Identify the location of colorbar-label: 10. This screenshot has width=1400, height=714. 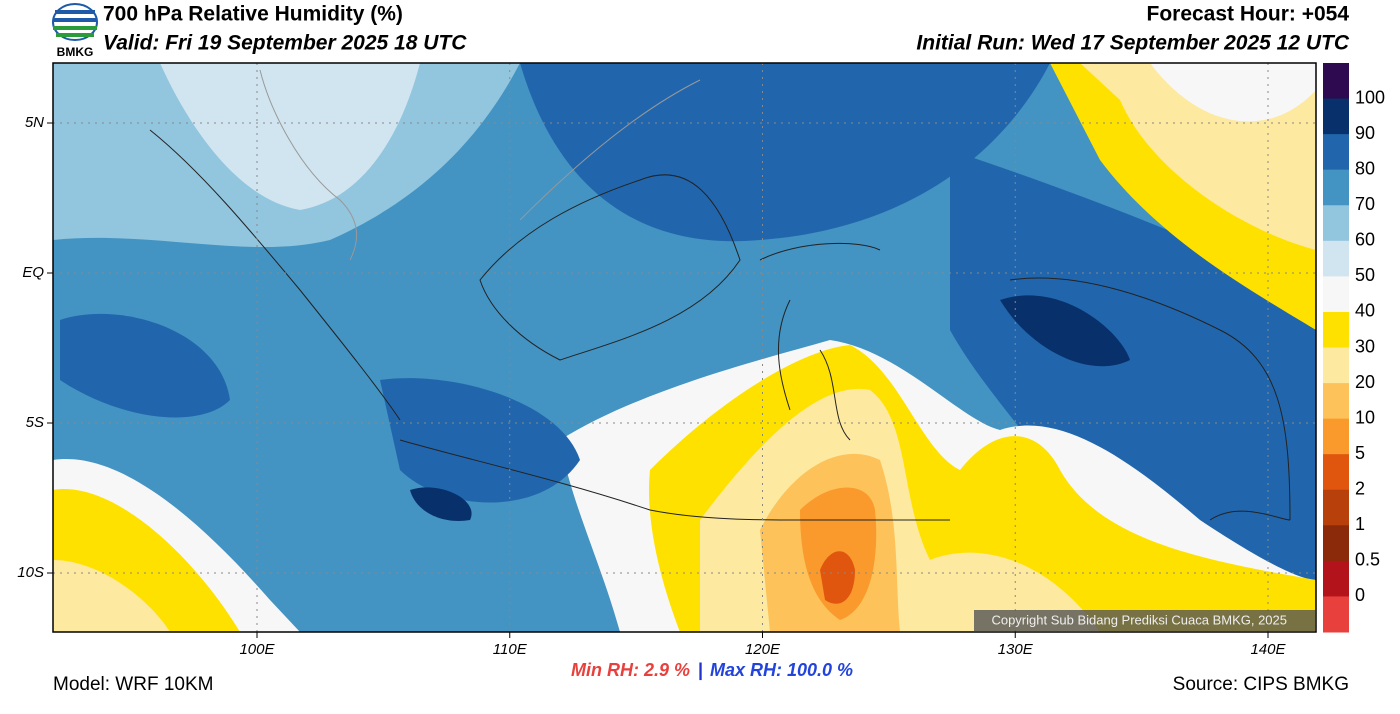
(1365, 417).